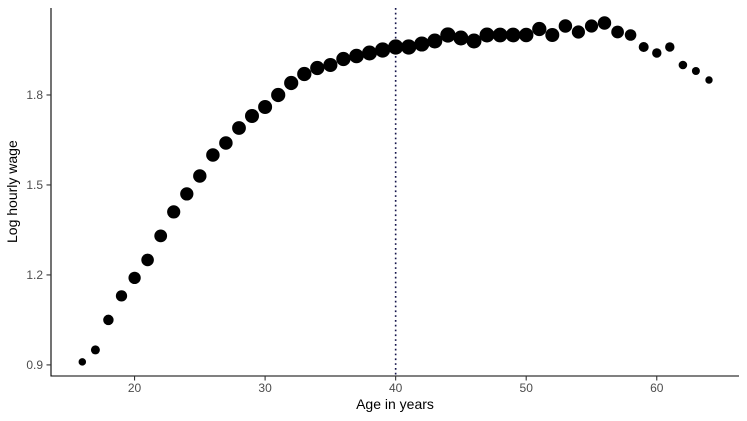 This screenshot has width=747, height=421. I want to click on x-axis-title: Age in years, so click(395, 404).